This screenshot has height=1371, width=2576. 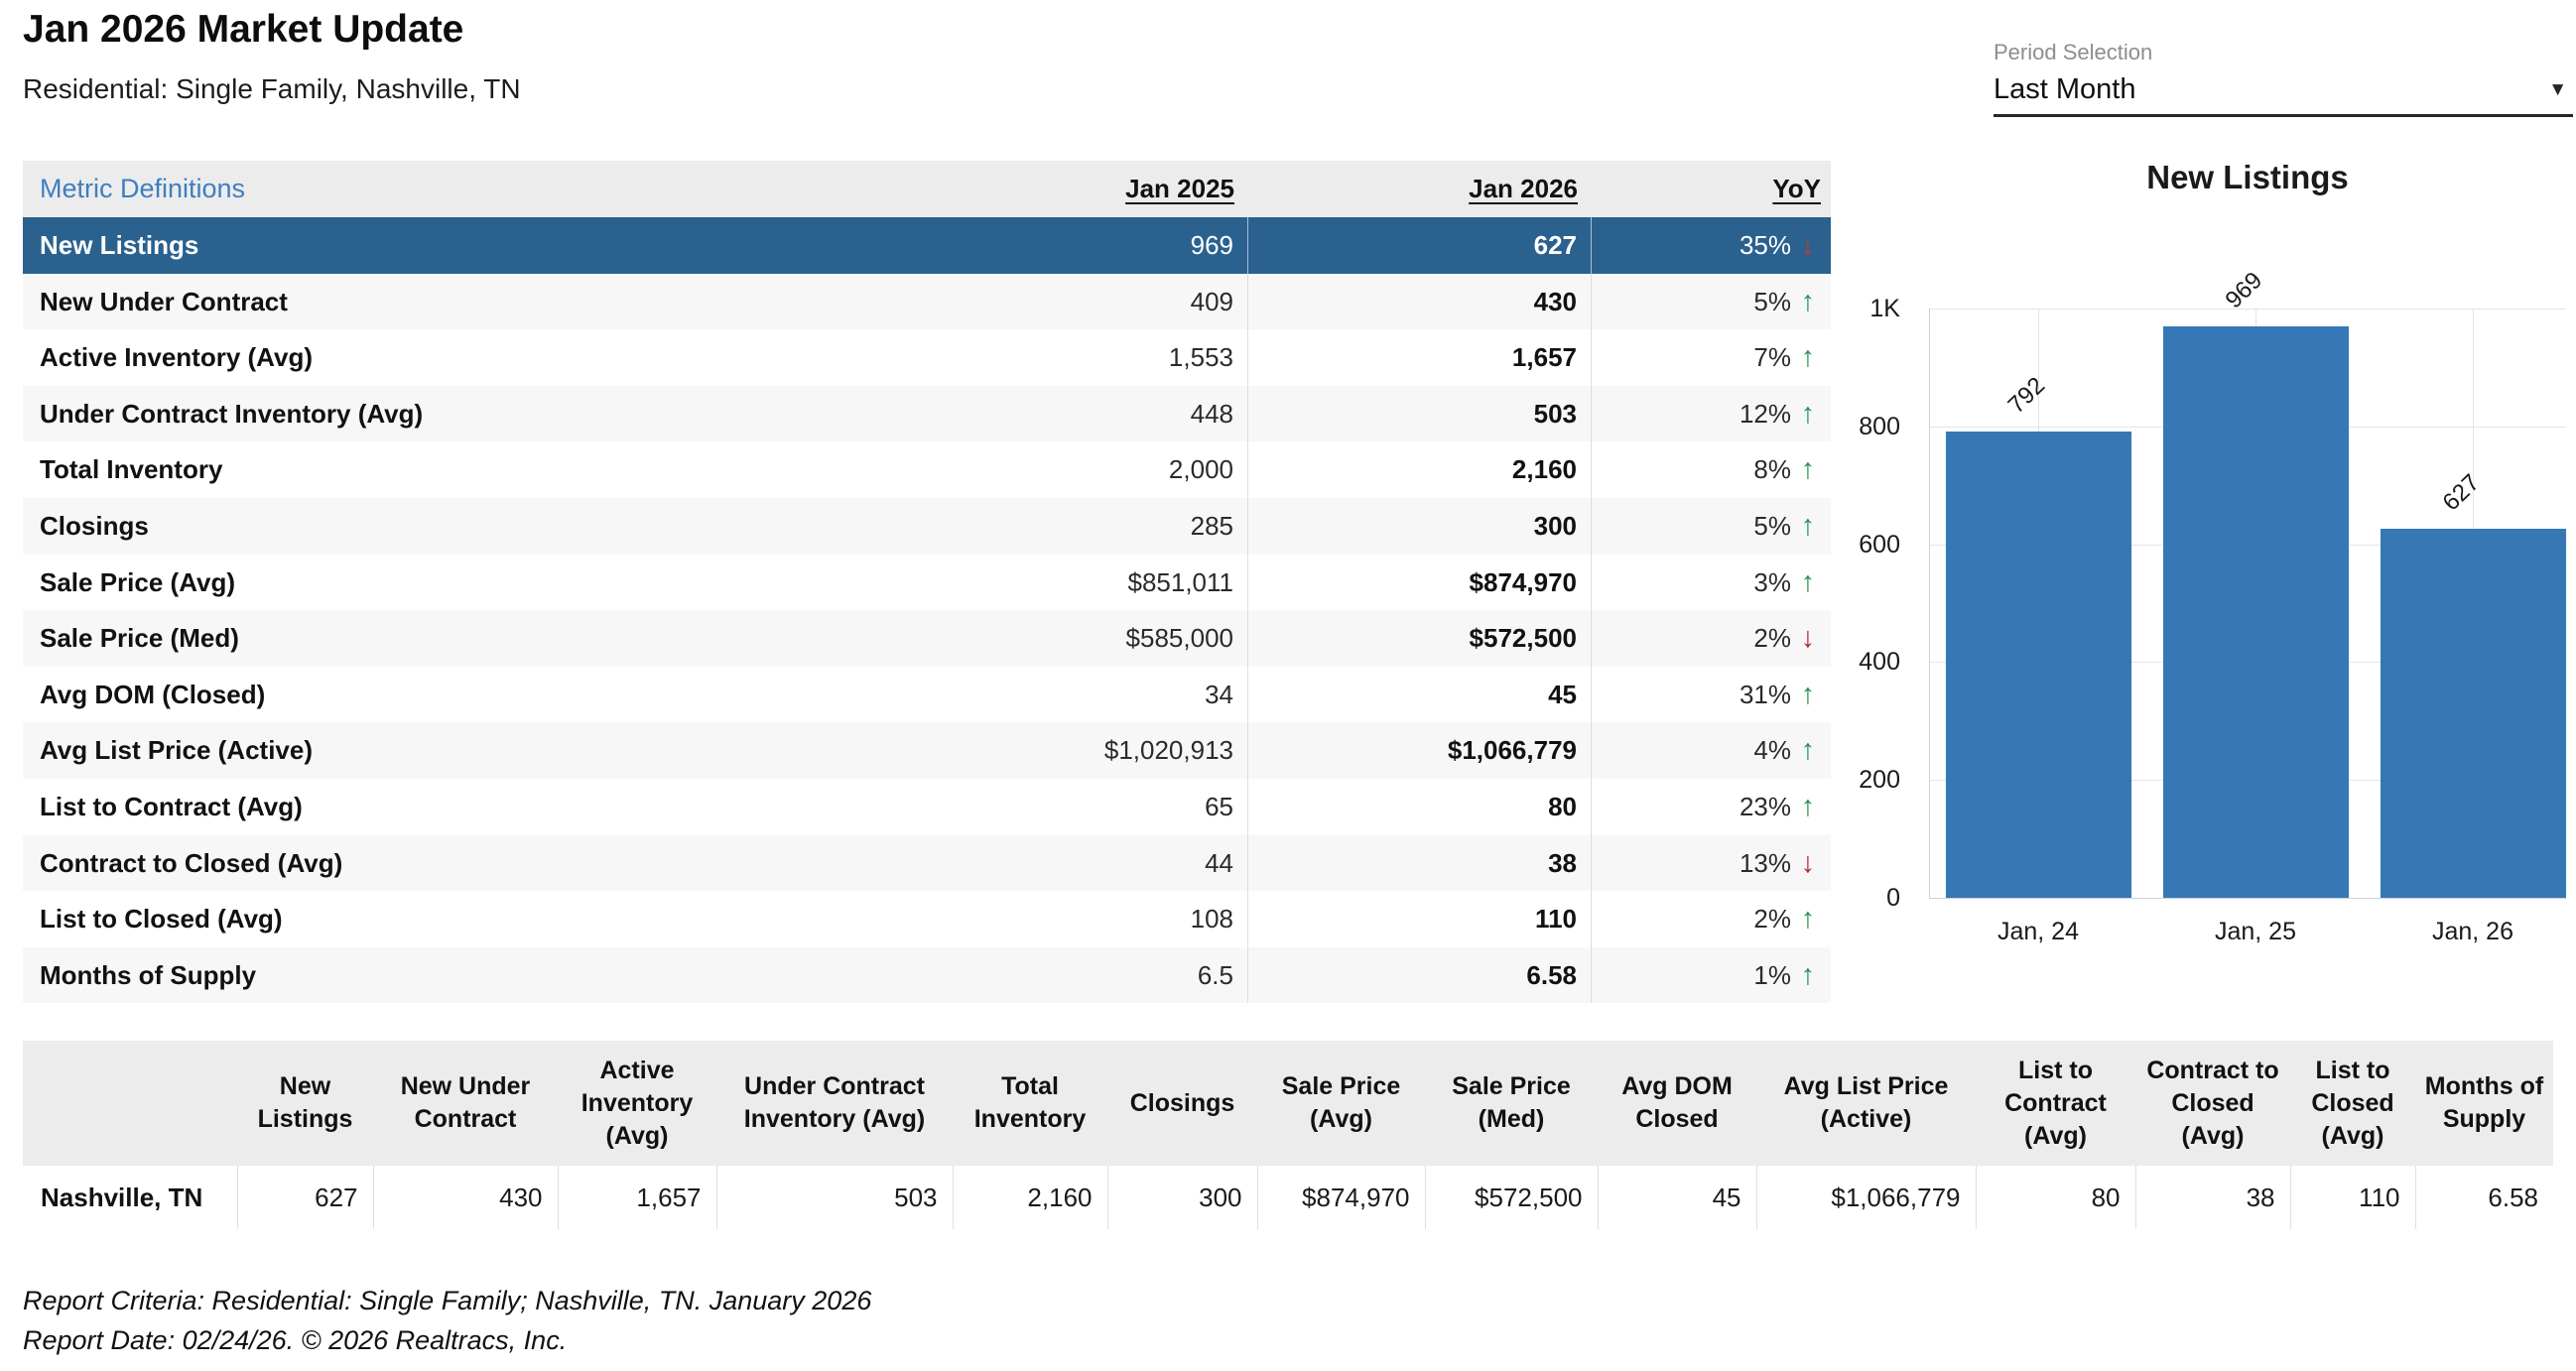 What do you see at coordinates (927, 469) in the screenshot?
I see `metric-row-total-inventory: Total Inventory 2,000 2,160 8% ↑` at bounding box center [927, 469].